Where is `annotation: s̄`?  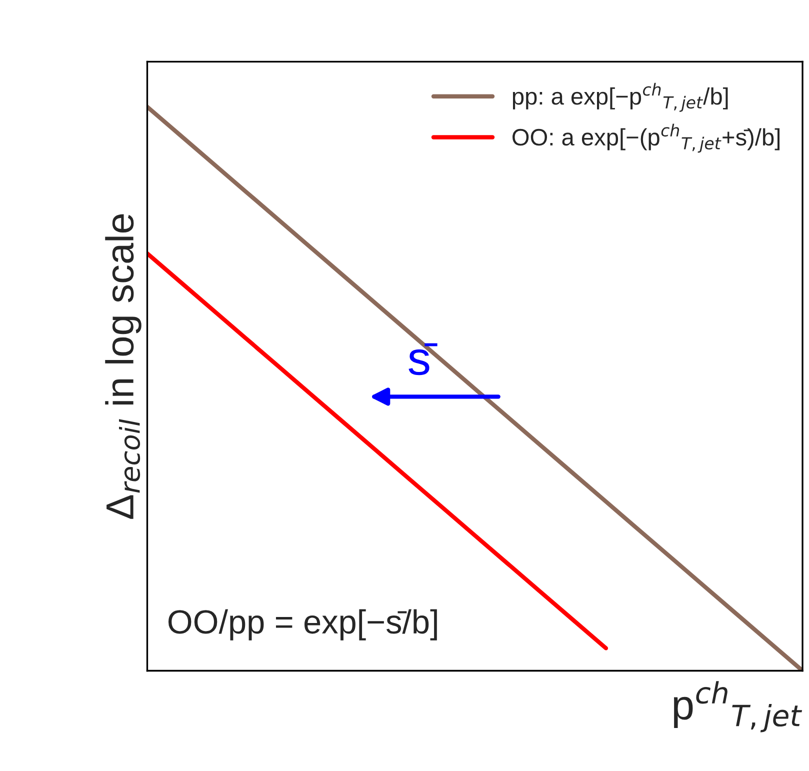
annotation: s̄ is located at coordinates (423, 359).